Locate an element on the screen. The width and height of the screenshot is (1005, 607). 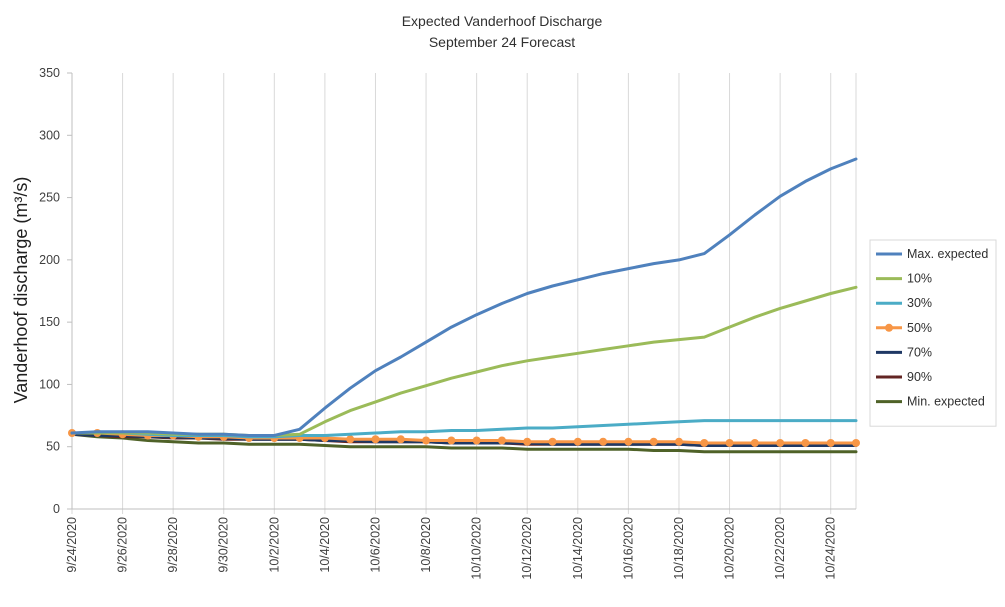
series-line is located at coordinates (464, 443).